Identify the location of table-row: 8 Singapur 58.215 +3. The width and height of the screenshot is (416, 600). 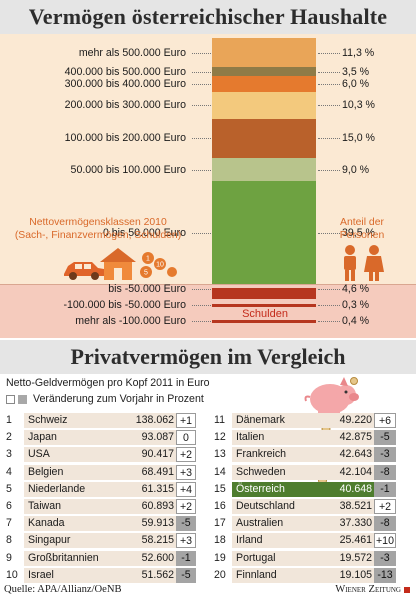
(101, 540).